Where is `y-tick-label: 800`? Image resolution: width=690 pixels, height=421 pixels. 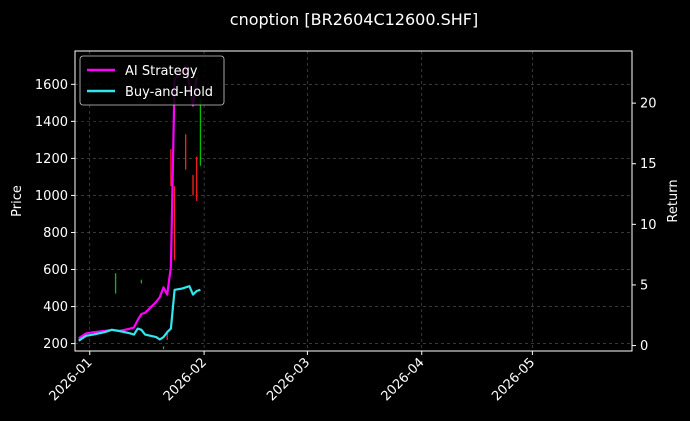
y-tick-label: 800 is located at coordinates (55, 233).